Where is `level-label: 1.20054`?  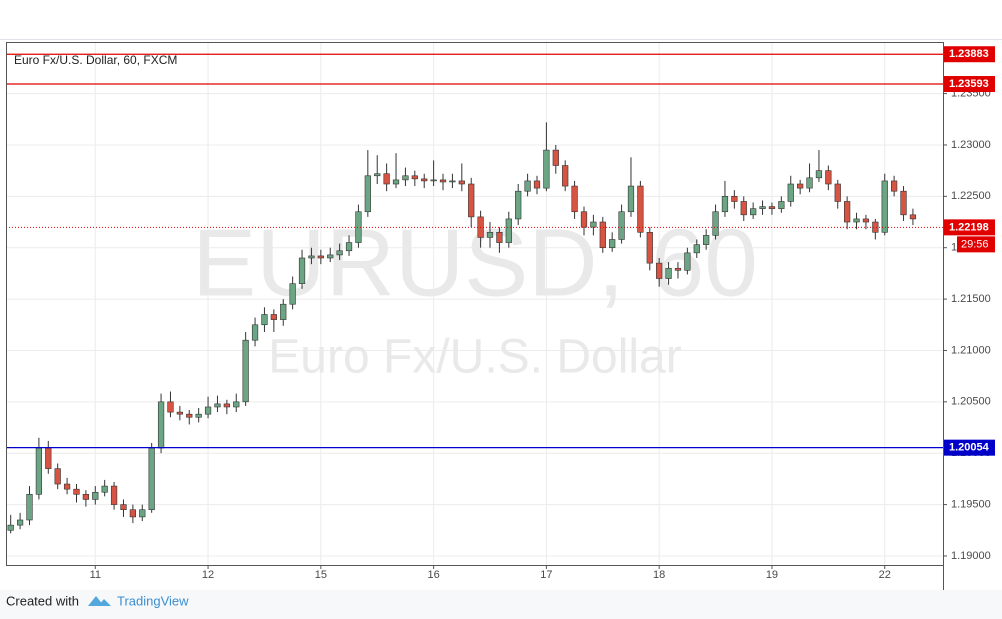
level-label: 1.20054 is located at coordinates (969, 448).